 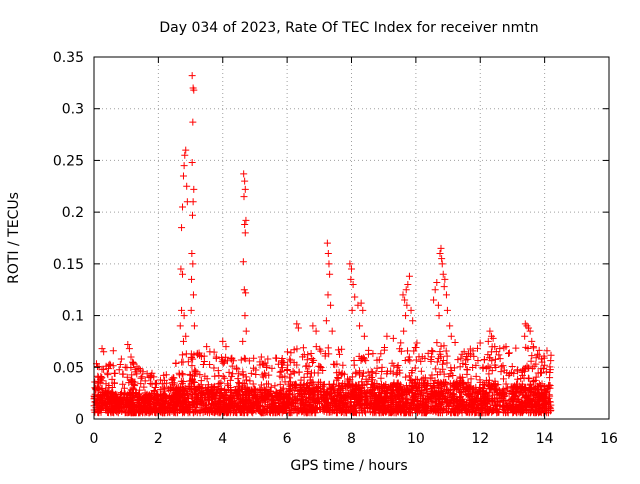 What do you see at coordinates (94, 439) in the screenshot?
I see `x-tick-label: 0` at bounding box center [94, 439].